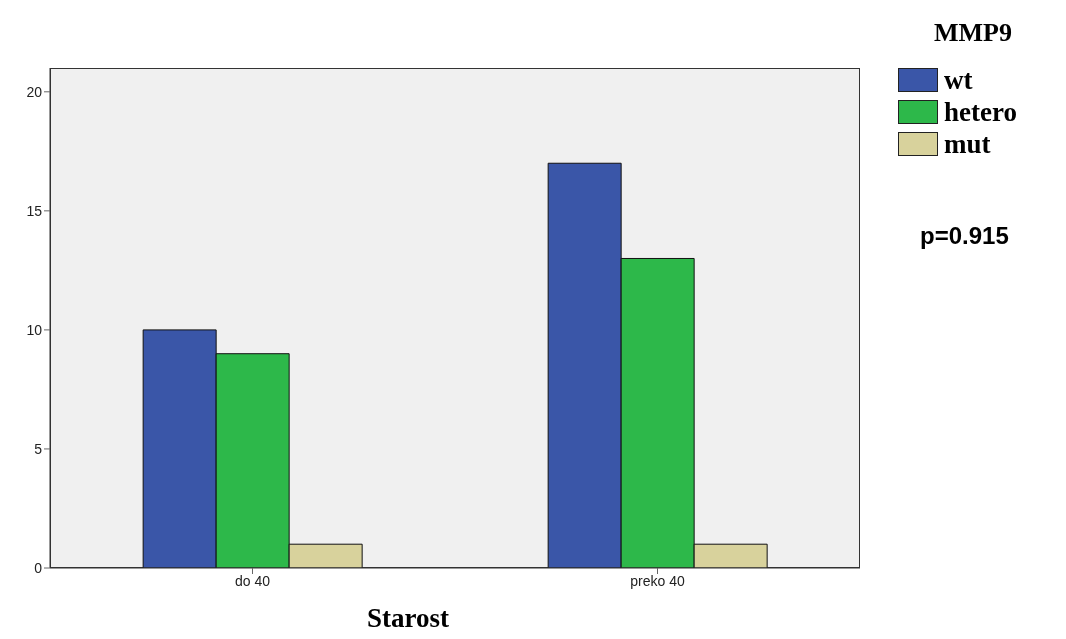  Describe the element at coordinates (967, 144) in the screenshot. I see `legend-label: mut` at that location.